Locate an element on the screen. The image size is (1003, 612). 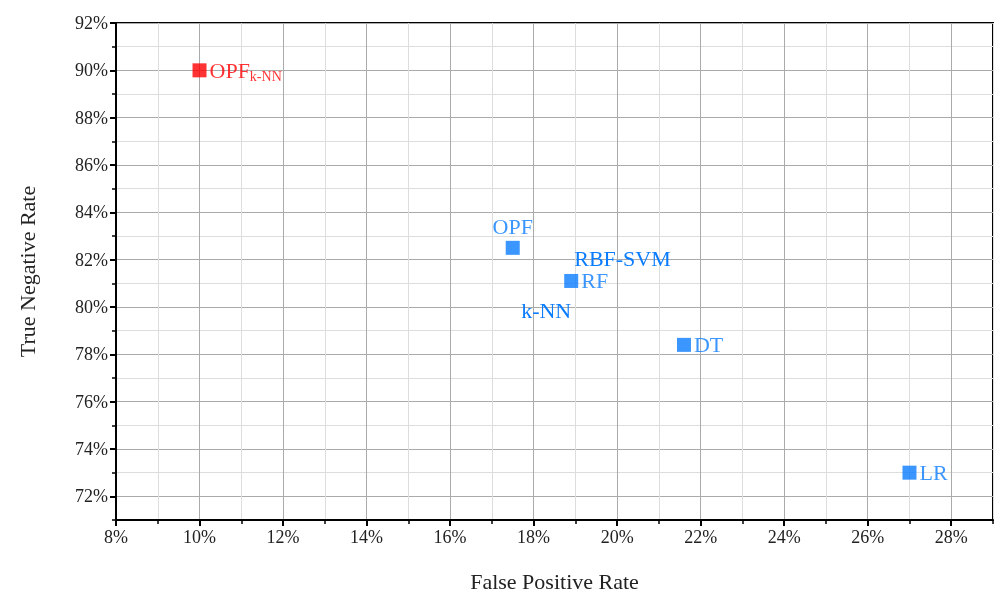
y-tick-label: 80% is located at coordinates (91, 307).